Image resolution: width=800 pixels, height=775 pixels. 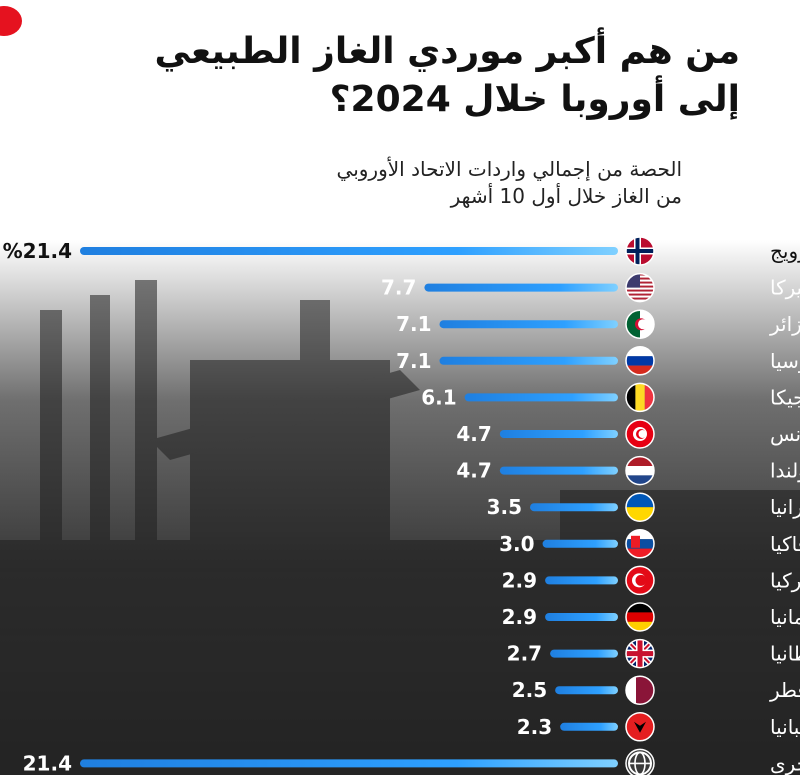 I want to click on value-label-3: 7.1, so click(x=413, y=361).